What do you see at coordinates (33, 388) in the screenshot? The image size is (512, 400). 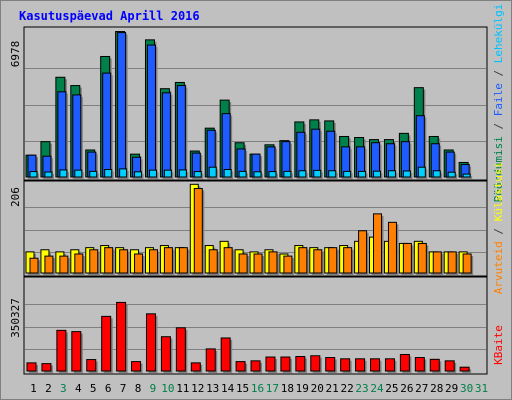 I see `x-tick-label: 1` at bounding box center [33, 388].